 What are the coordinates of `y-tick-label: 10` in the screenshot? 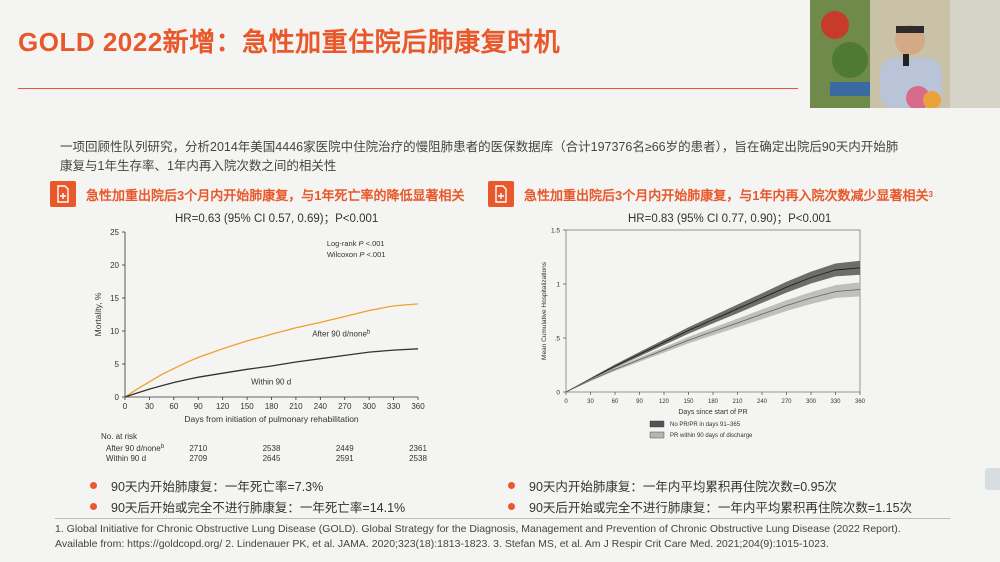 It's located at (114, 331).